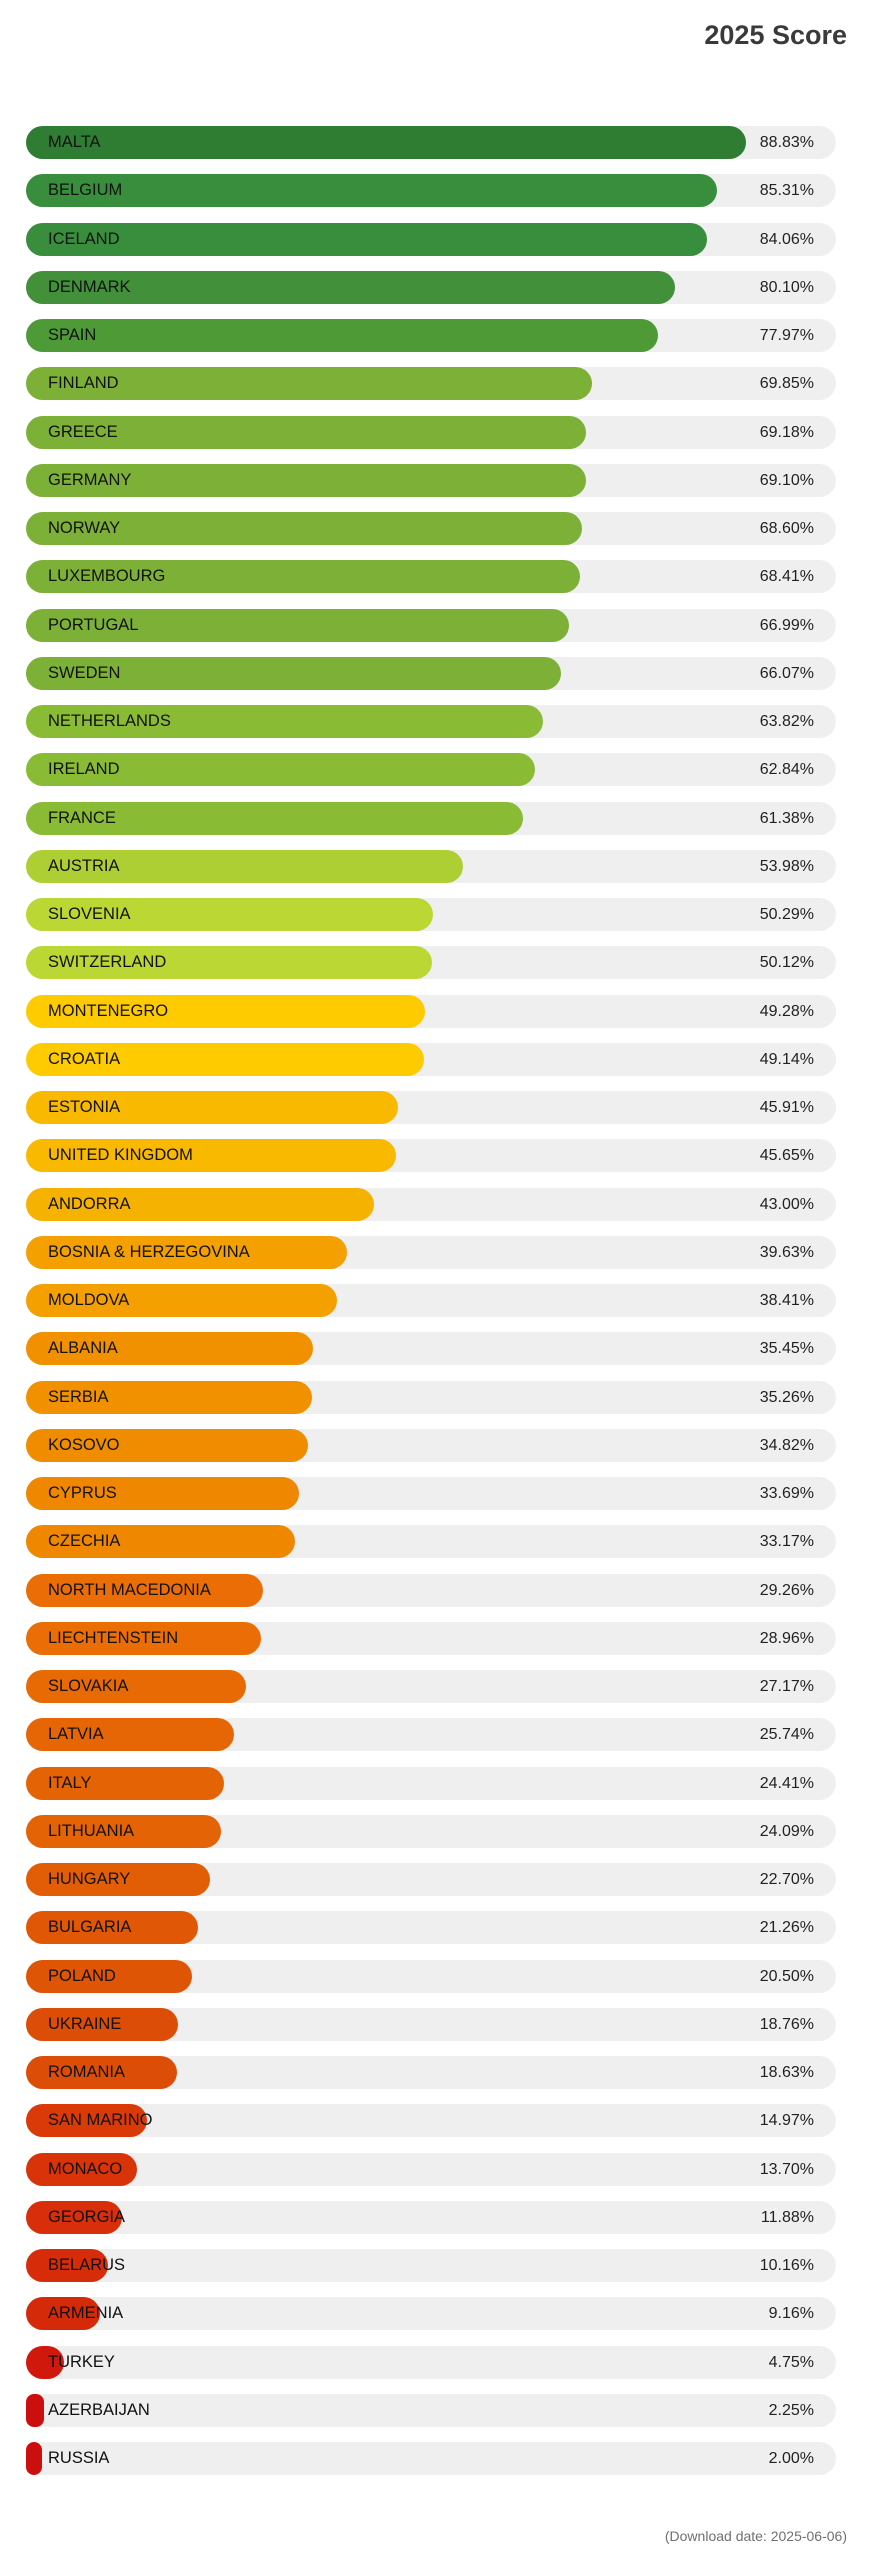 The height and width of the screenshot is (2560, 873). What do you see at coordinates (786, 1783) in the screenshot?
I see `value-label: 24.41%` at bounding box center [786, 1783].